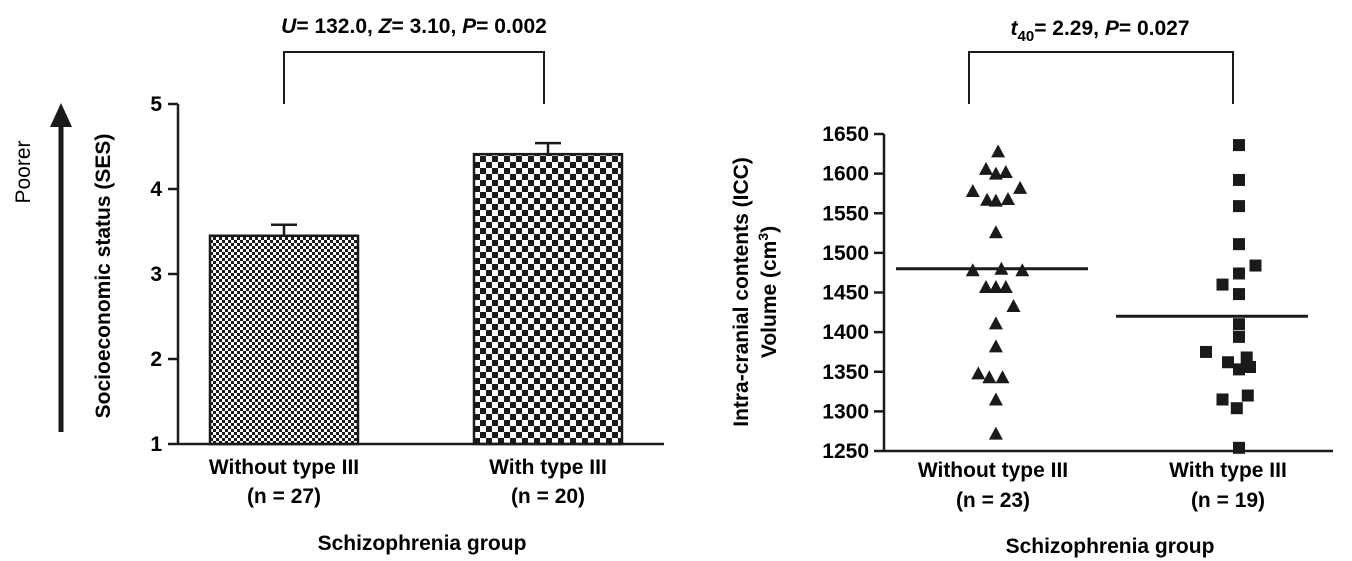 The image size is (1352, 561). What do you see at coordinates (156, 274) in the screenshot?
I see `ses-y-tick-label: 3` at bounding box center [156, 274].